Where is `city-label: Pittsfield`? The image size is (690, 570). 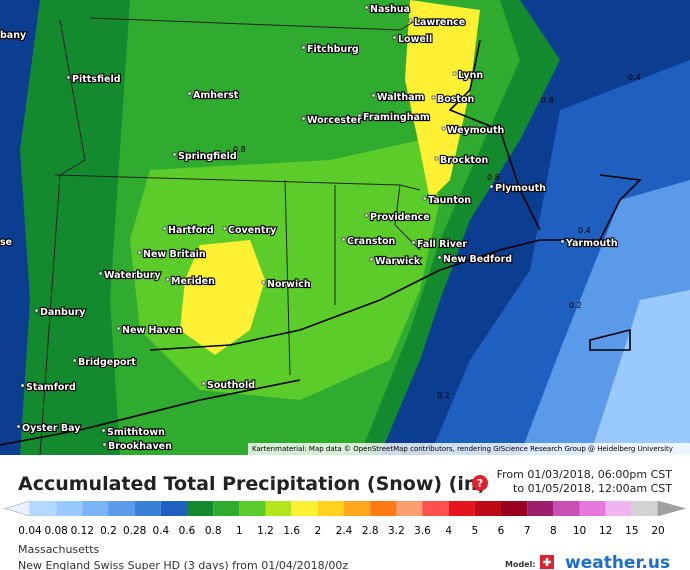 city-label: Pittsfield is located at coordinates (96, 79).